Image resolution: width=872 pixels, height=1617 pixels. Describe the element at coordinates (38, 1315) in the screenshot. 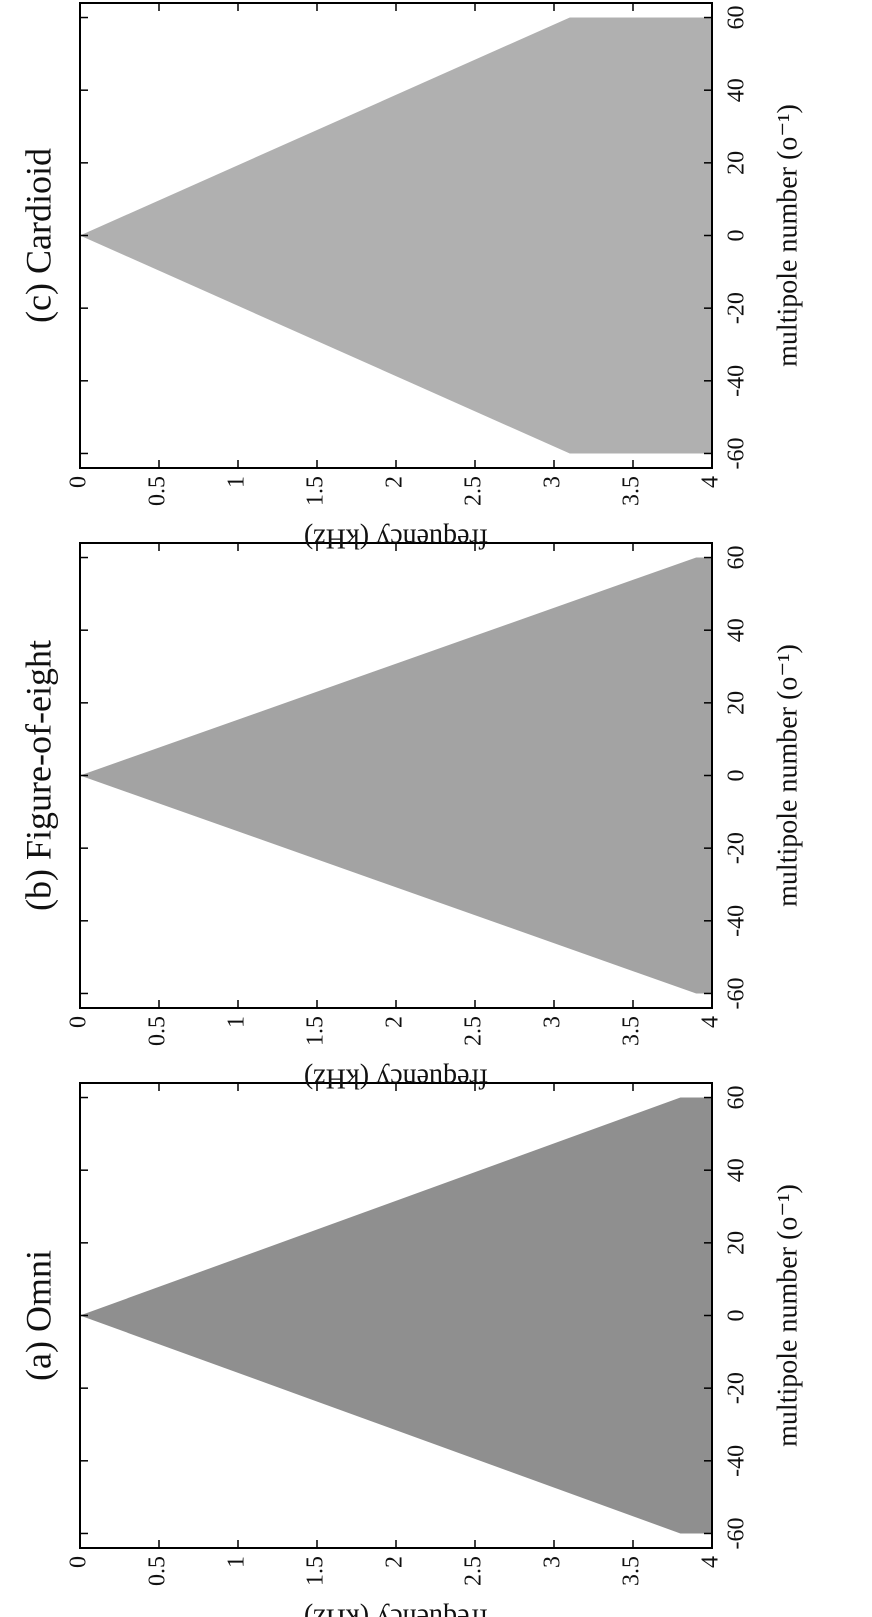

I see `chart-title: (a) Omni` at that location.